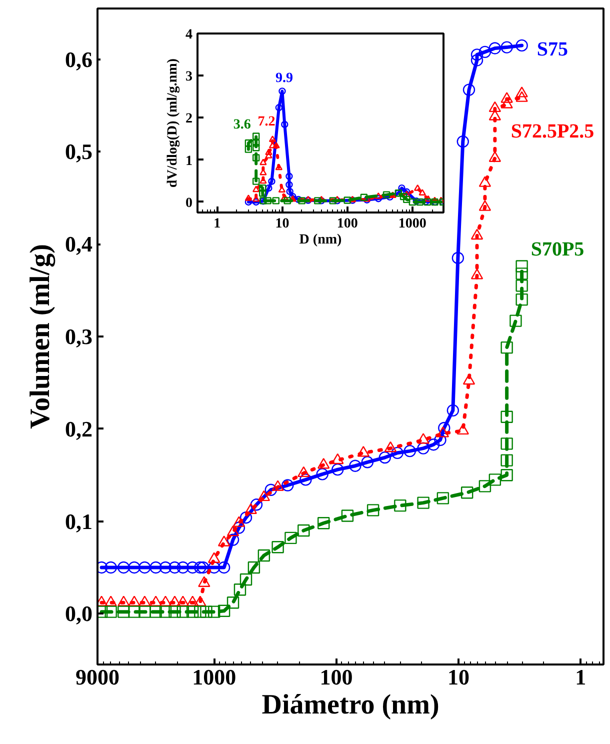 The image size is (610, 744). I want to click on annotation: 9.9, so click(284, 78).